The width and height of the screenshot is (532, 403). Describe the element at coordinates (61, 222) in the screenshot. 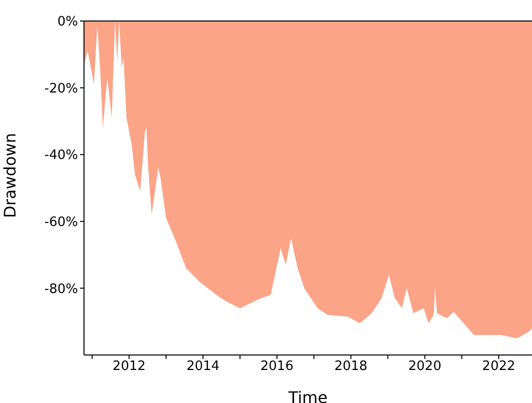

I see `y-tick-label: -60%` at that location.